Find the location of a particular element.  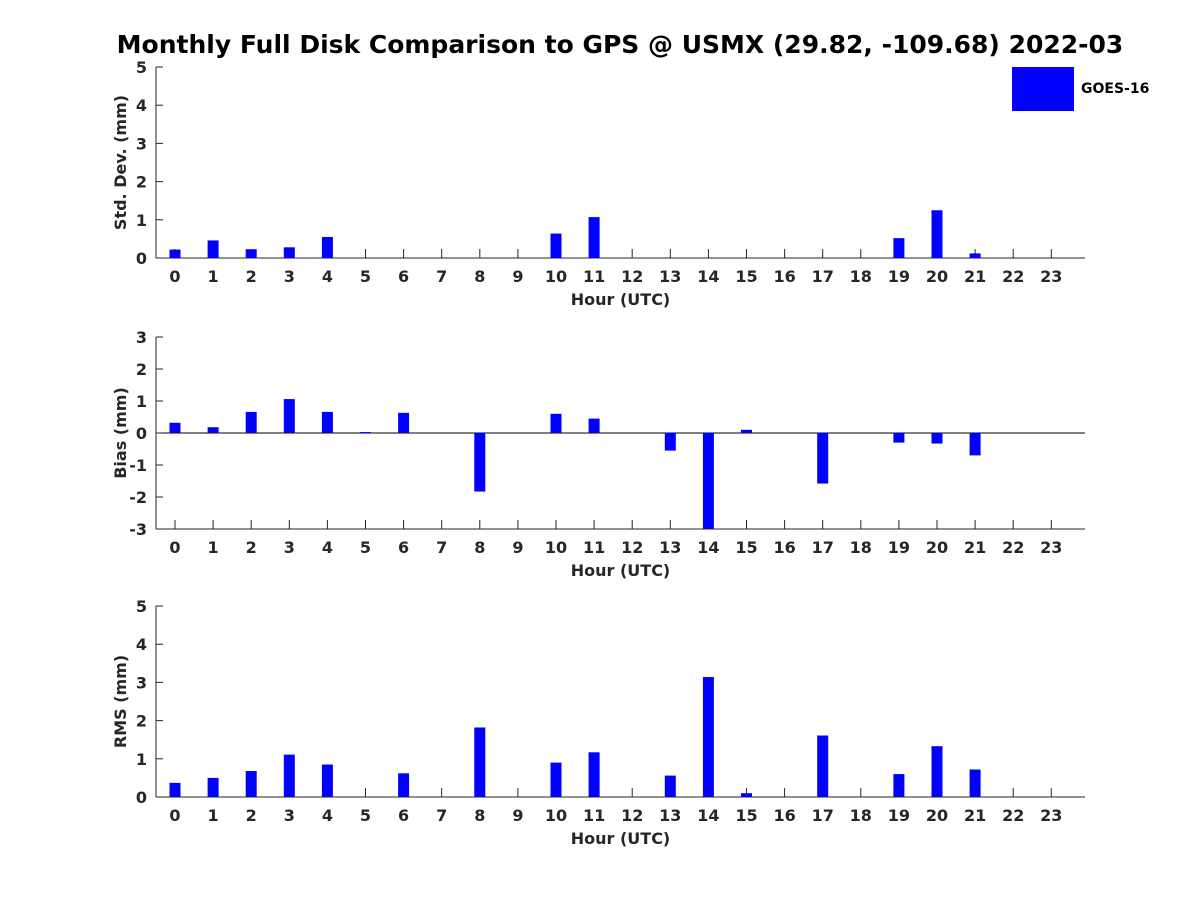

y-tick-label: -3 is located at coordinates (138, 529).